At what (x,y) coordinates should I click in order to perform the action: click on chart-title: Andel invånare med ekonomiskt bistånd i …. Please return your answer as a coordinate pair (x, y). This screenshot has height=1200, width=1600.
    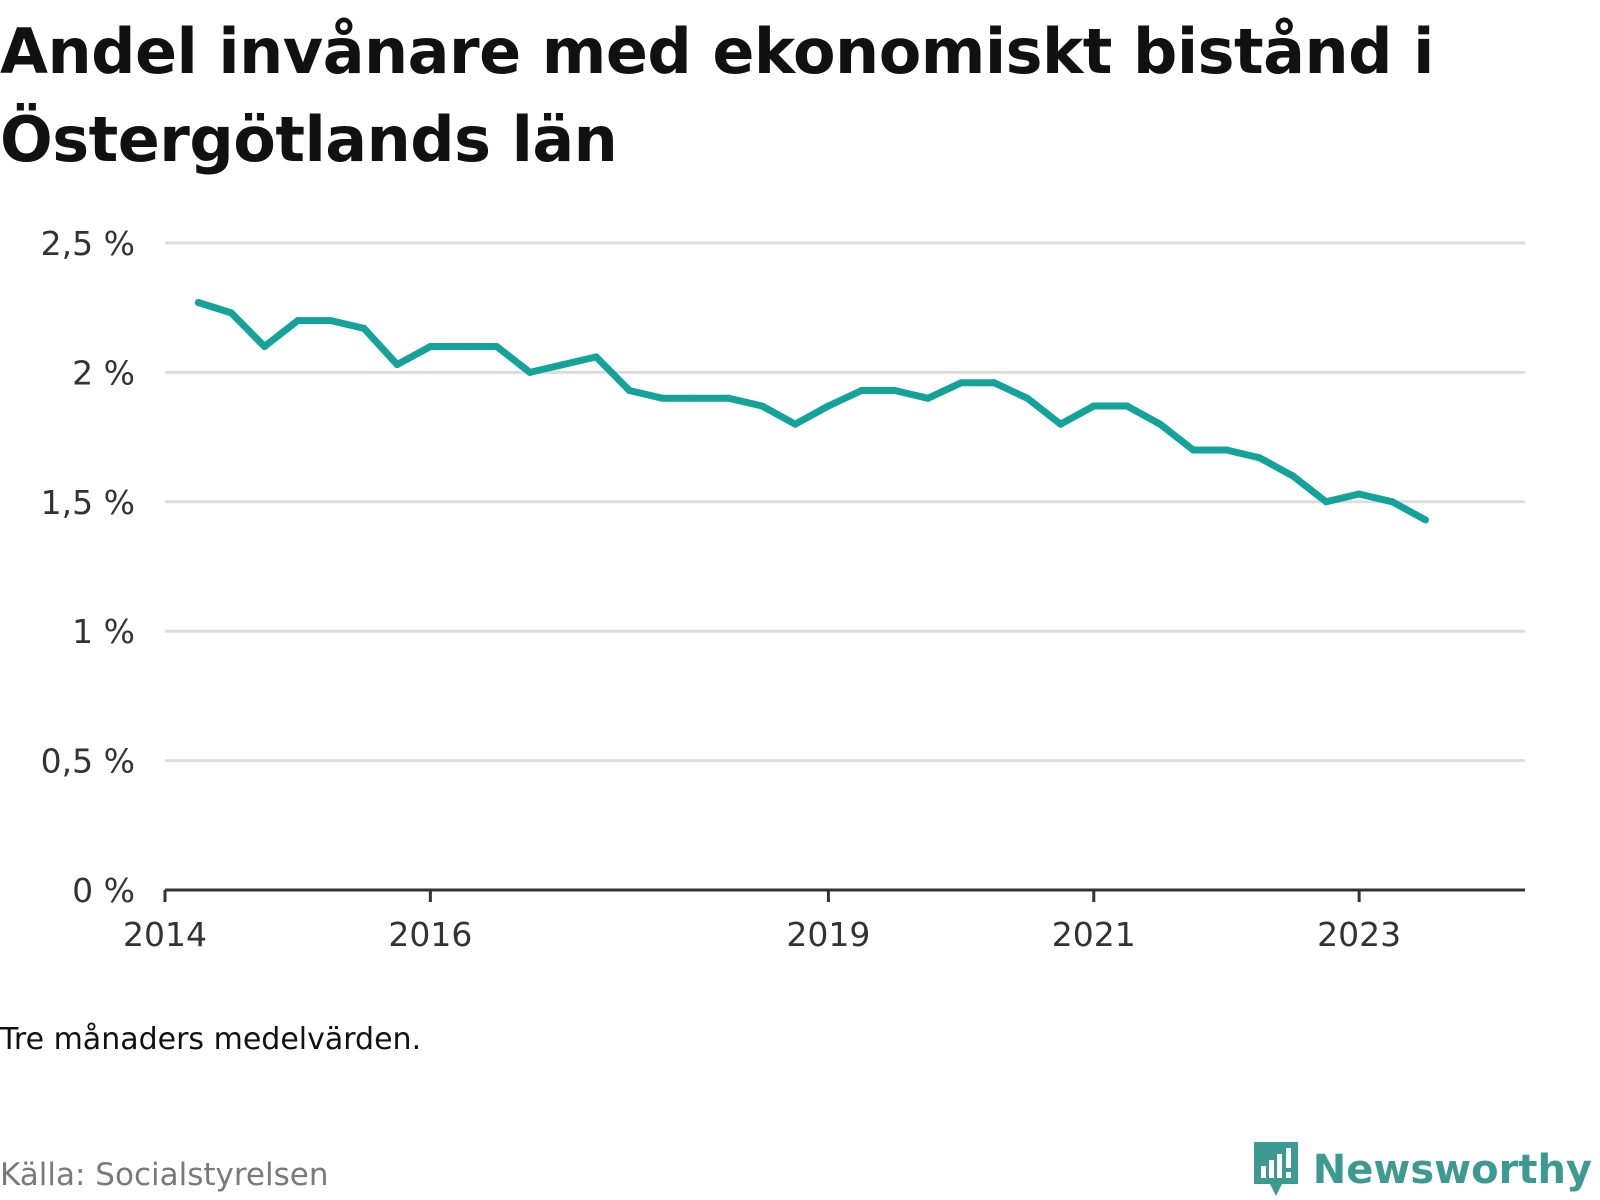
    Looking at the image, I should click on (717, 95).